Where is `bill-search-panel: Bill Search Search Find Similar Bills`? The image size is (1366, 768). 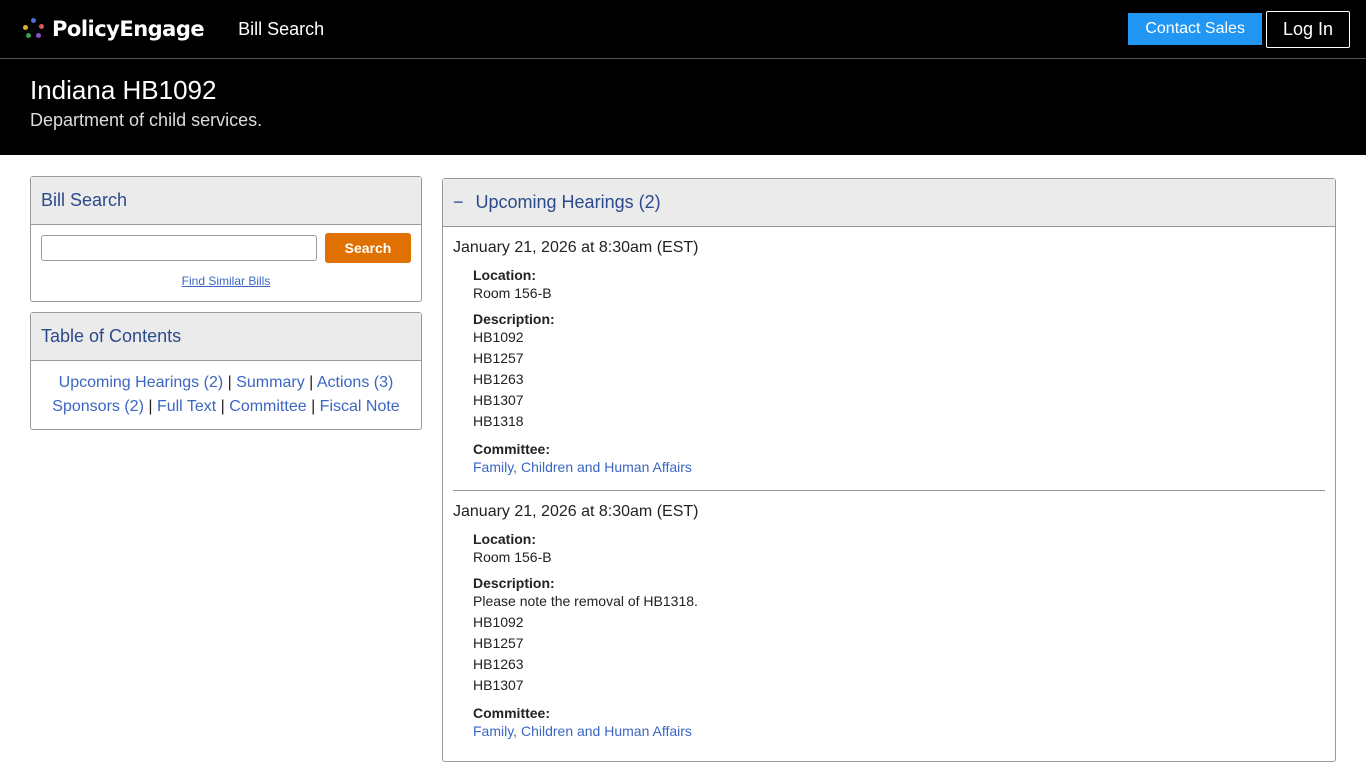
bill-search-panel: Bill Search Search Find Similar Bills is located at coordinates (226, 239).